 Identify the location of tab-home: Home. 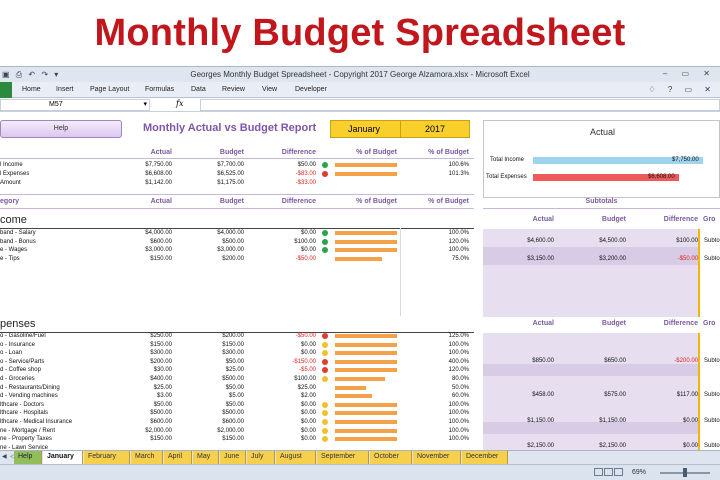
(31, 89).